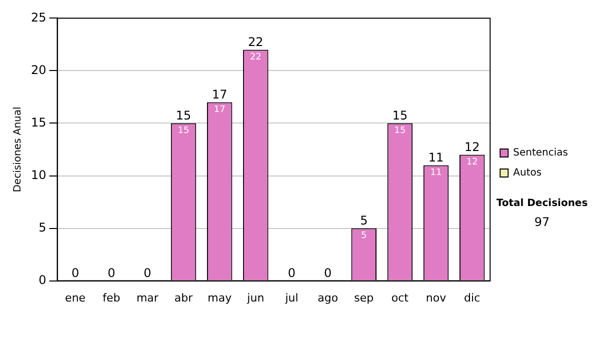 The width and height of the screenshot is (600, 340). Describe the element at coordinates (436, 173) in the screenshot. I see `data-label: 11` at that location.